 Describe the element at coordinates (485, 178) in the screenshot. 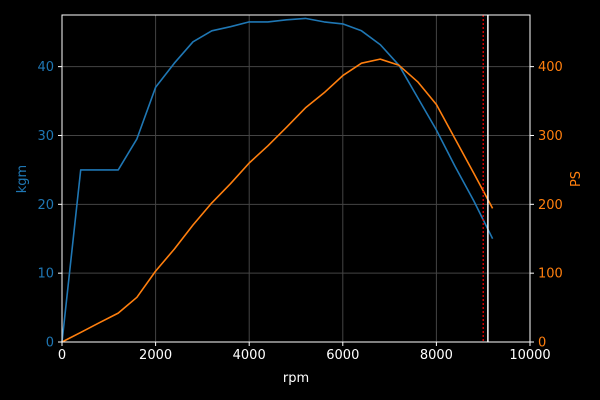

I see `vertical-markers` at that location.